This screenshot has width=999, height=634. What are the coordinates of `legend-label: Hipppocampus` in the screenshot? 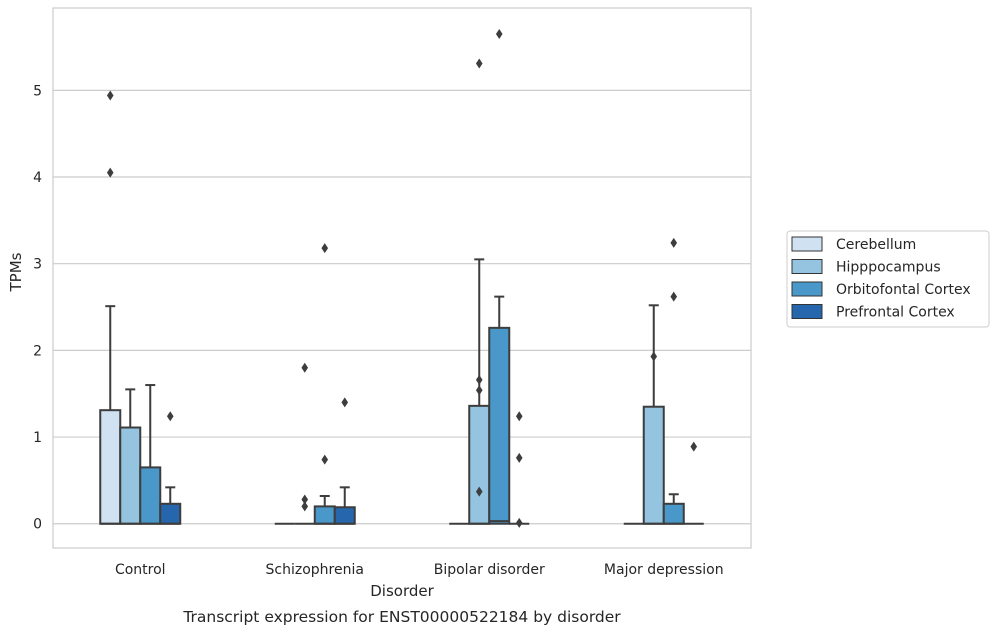 It's located at (888, 268).